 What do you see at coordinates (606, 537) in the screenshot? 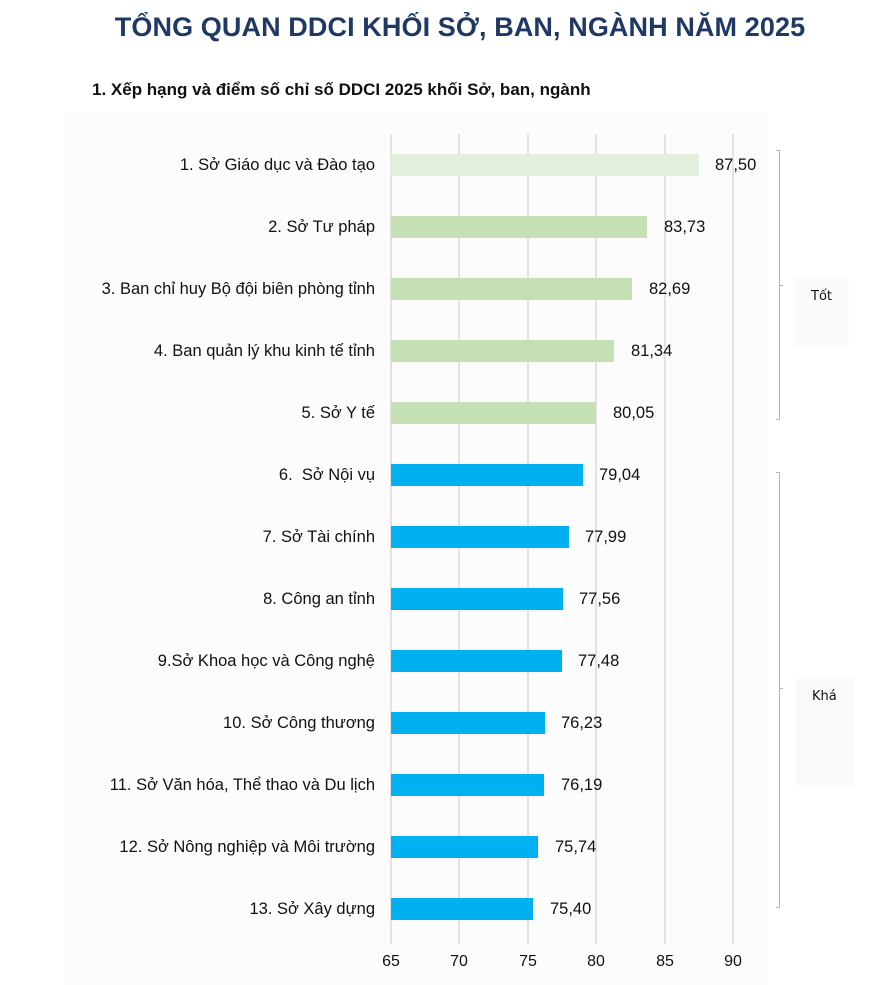
I see `bar-value-label: 77,99` at bounding box center [606, 537].